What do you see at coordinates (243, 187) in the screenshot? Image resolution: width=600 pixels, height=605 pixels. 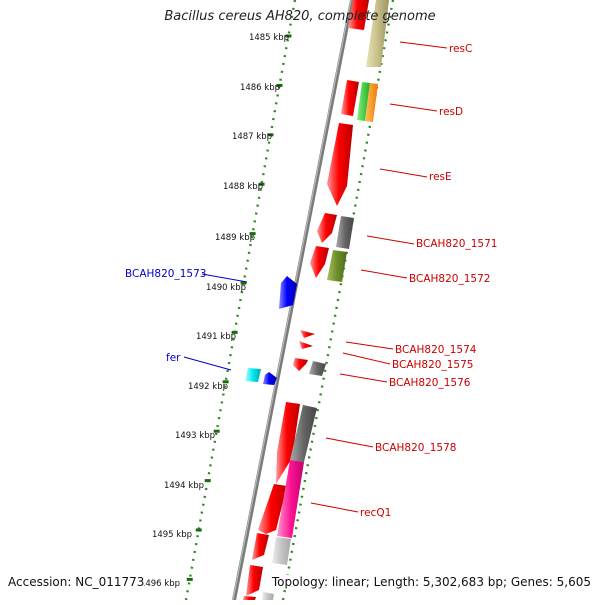 I see `tick-label-1488: 1488 kbp` at bounding box center [243, 187].